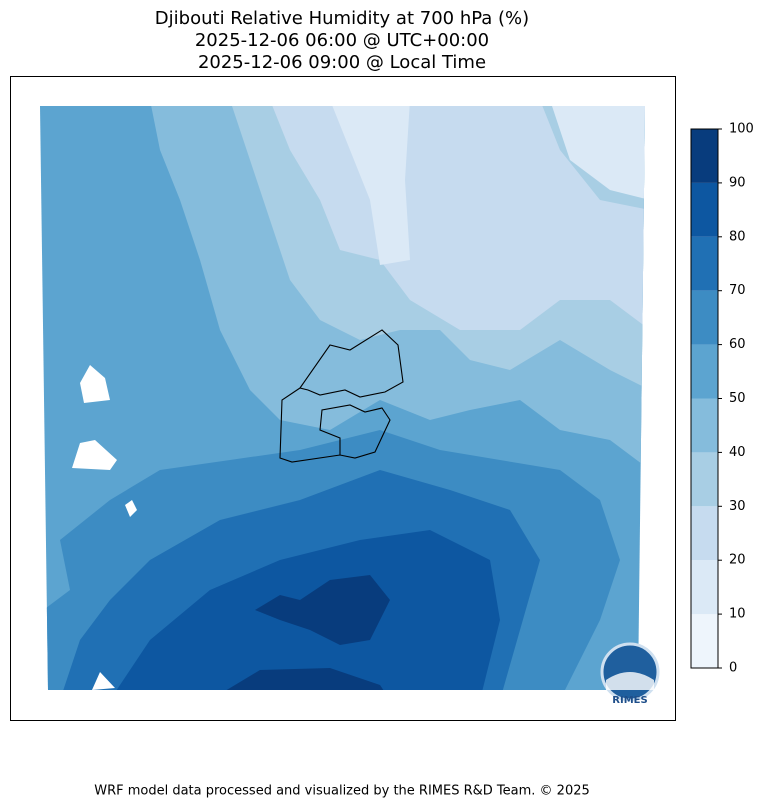 Image resolution: width=764 pixels, height=808 pixels. Describe the element at coordinates (737, 290) in the screenshot. I see `tick-label: 70` at that location.